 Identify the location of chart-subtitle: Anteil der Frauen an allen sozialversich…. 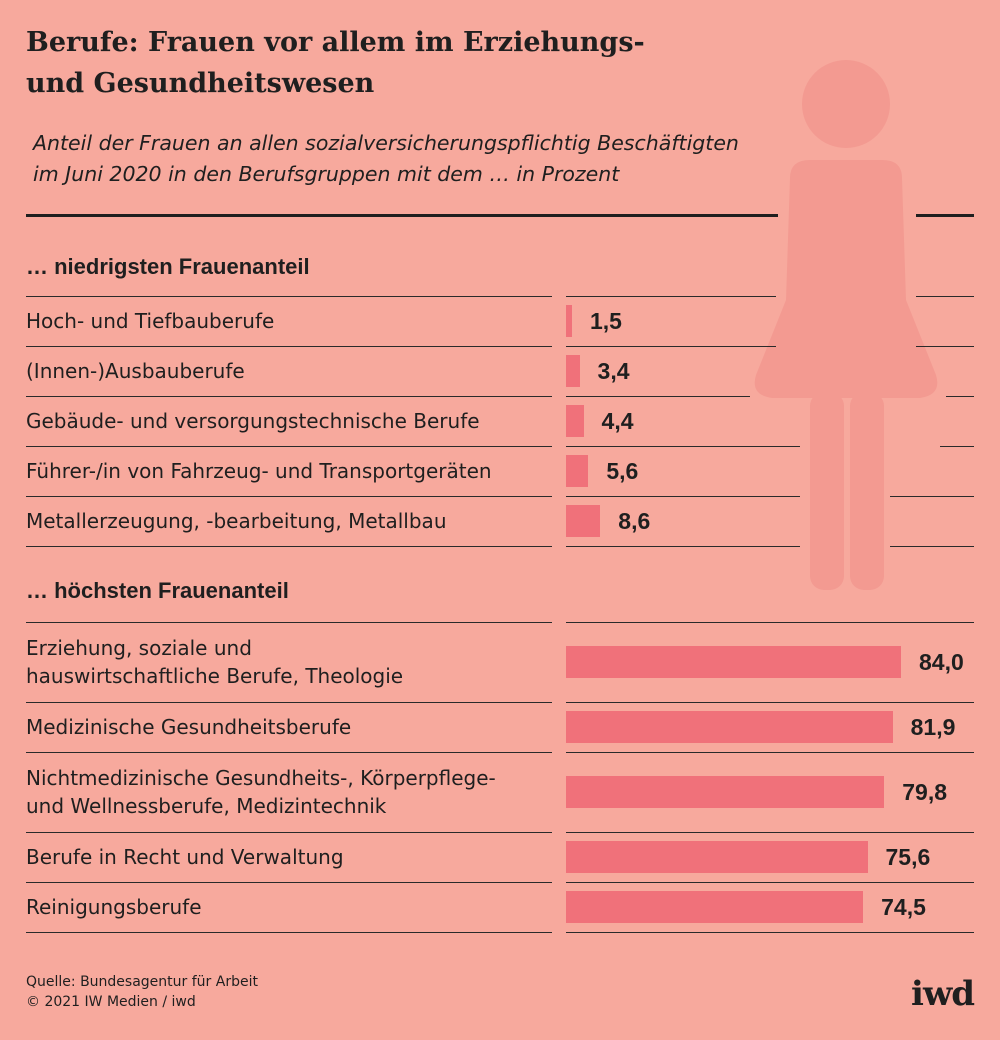
(413, 159).